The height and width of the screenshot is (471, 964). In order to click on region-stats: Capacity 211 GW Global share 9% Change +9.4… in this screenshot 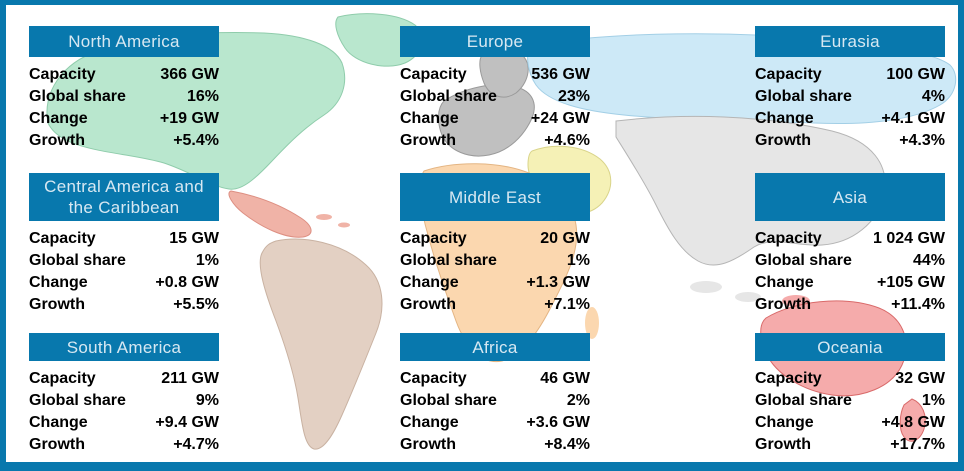, I will do `click(124, 412)`.